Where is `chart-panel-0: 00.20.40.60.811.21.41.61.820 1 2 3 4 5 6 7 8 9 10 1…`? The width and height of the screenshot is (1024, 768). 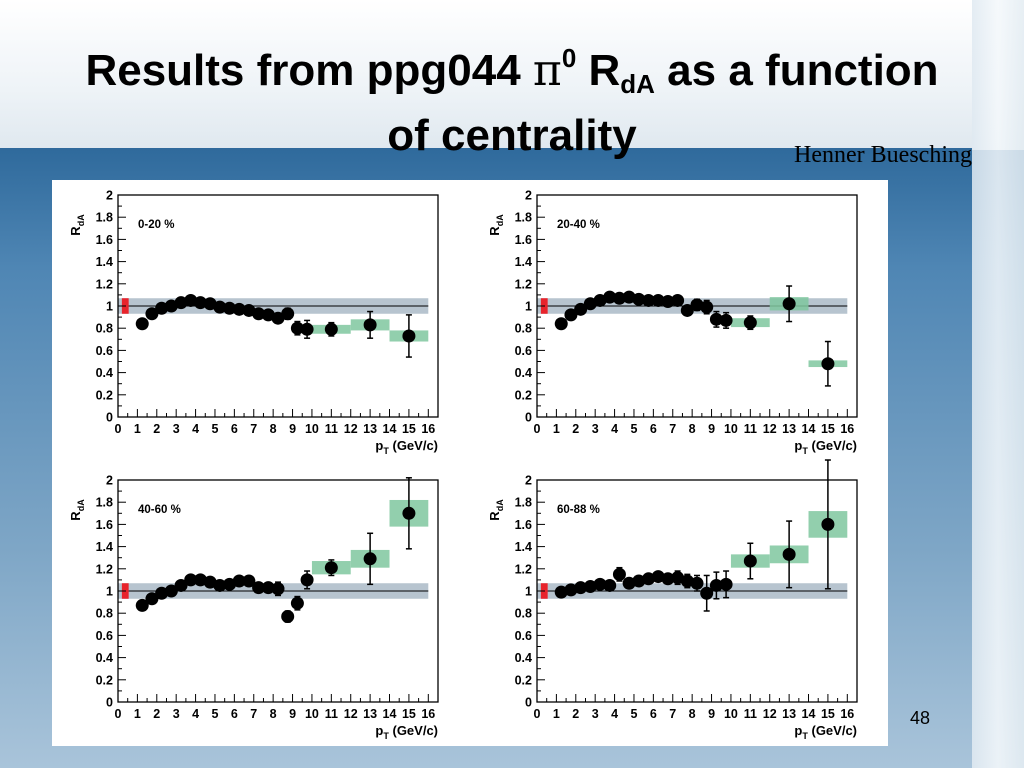
chart-panel-0: 00.20.40.60.811.21.41.61.820 1 2 3 4 5 6 7 8 9 10 1… is located at coordinates (253, 322).